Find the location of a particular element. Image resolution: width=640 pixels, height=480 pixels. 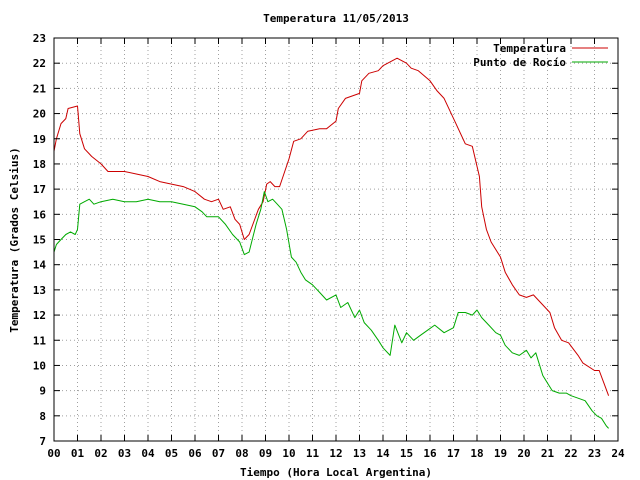

x-tick-label: 02 is located at coordinates (100, 453).